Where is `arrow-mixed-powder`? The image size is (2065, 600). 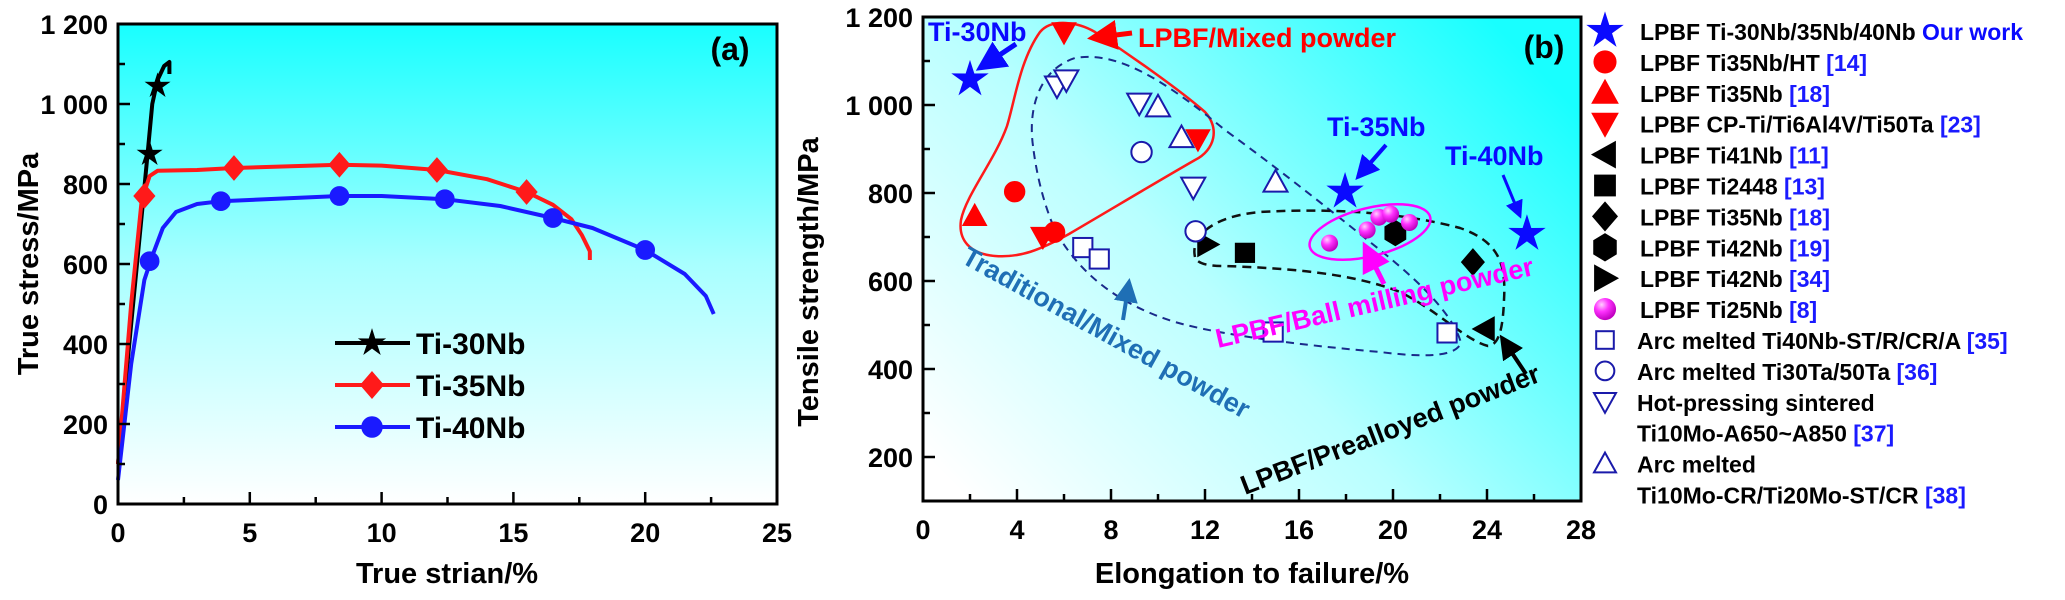
arrow-mixed-powder is located at coordinates (1110, 35).